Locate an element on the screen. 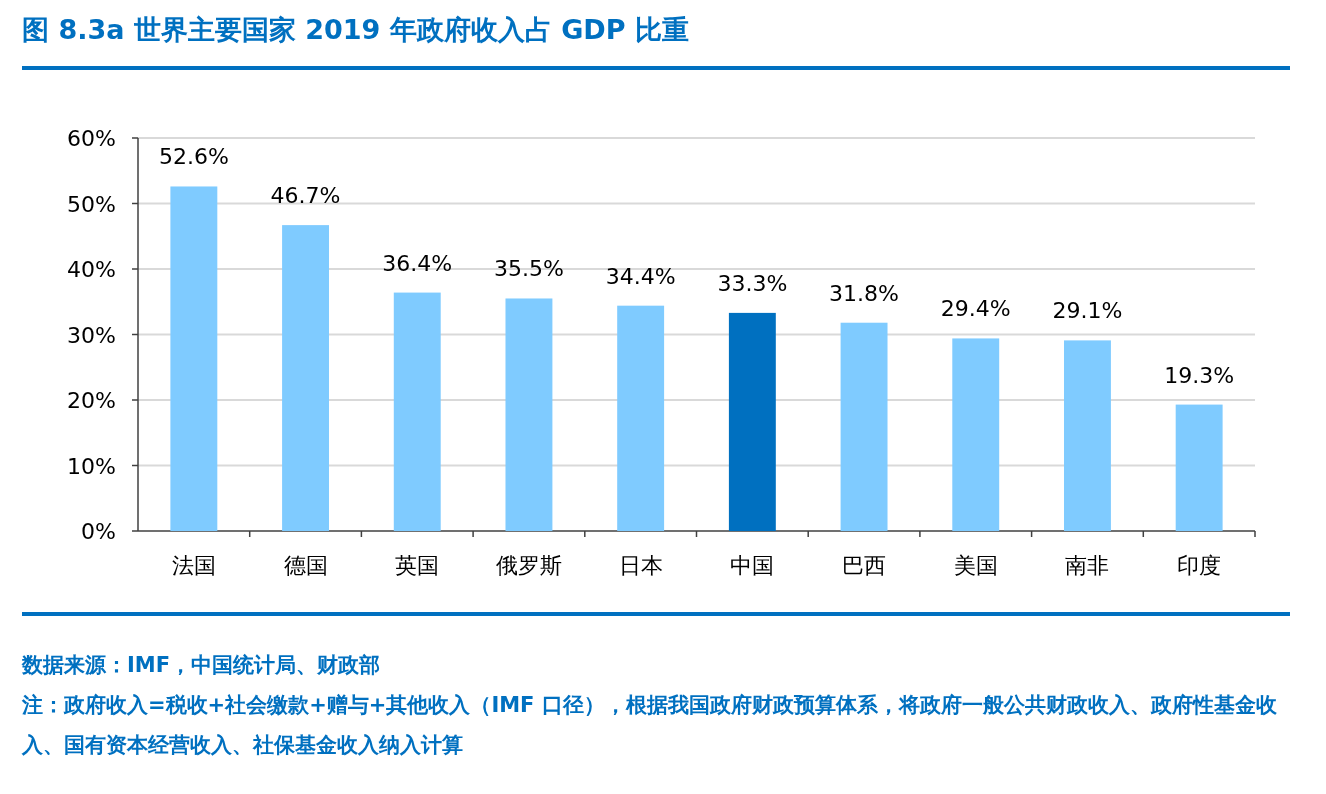 The width and height of the screenshot is (1326, 794). data-label: 33.3% is located at coordinates (752, 283).